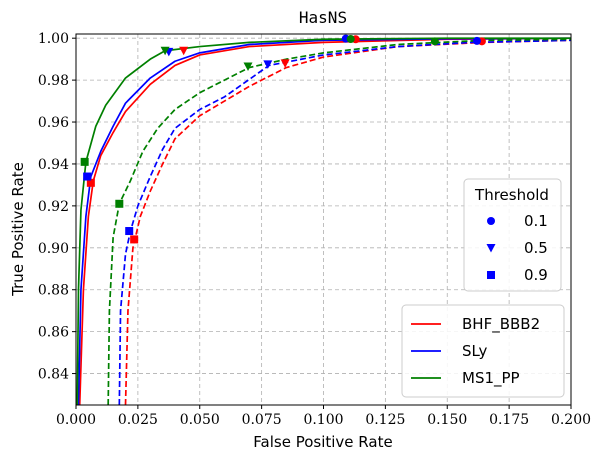  I want to click on model-legend-frame, so click(483, 351).